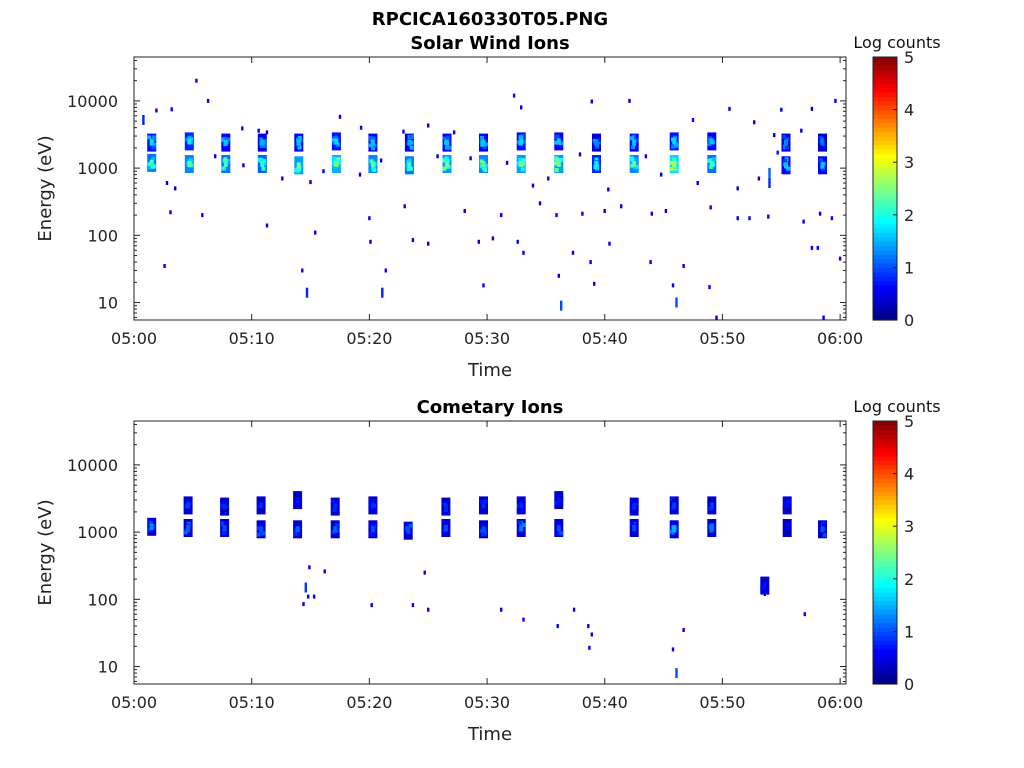 This screenshot has width=1024, height=768. I want to click on y-tick-label: 100, so click(102, 599).